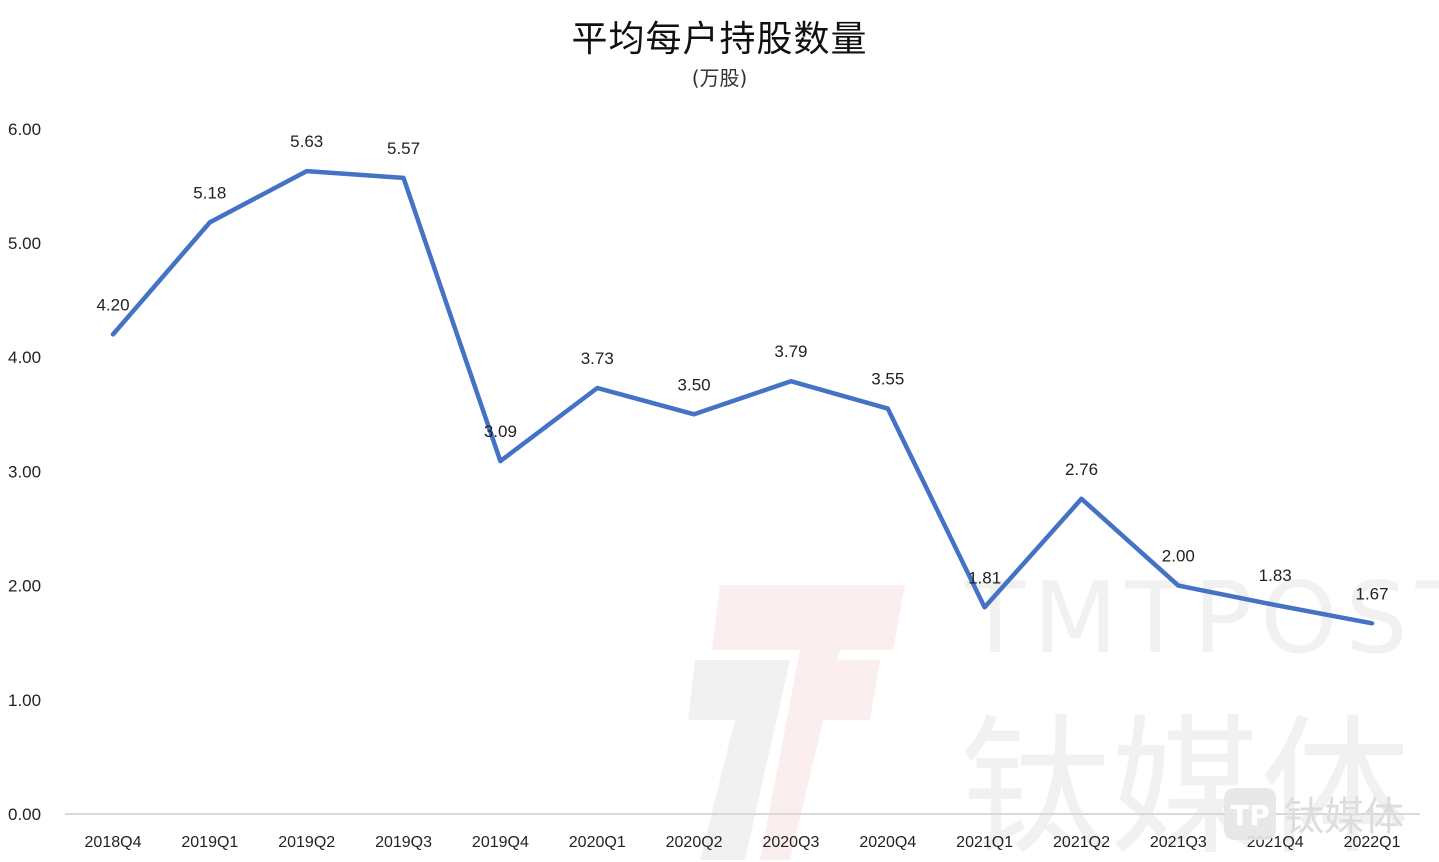 The image size is (1439, 862). Describe the element at coordinates (306, 141) in the screenshot. I see `data-label: 5.63` at that location.